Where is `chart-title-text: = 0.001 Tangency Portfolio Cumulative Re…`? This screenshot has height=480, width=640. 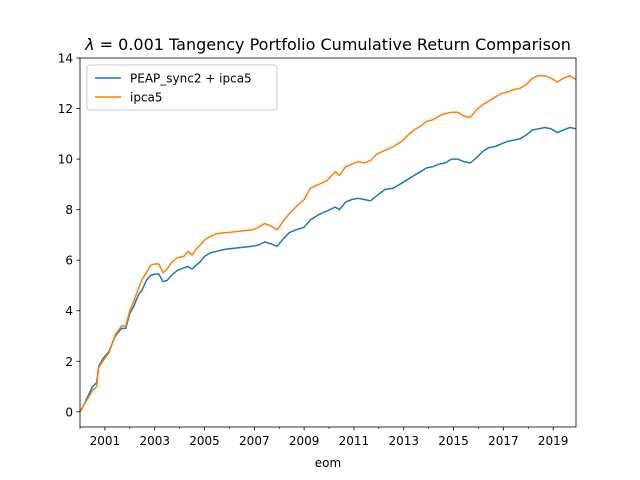 chart-title-text: = 0.001 Tangency Portfolio Cumulative Re… is located at coordinates (333, 44).